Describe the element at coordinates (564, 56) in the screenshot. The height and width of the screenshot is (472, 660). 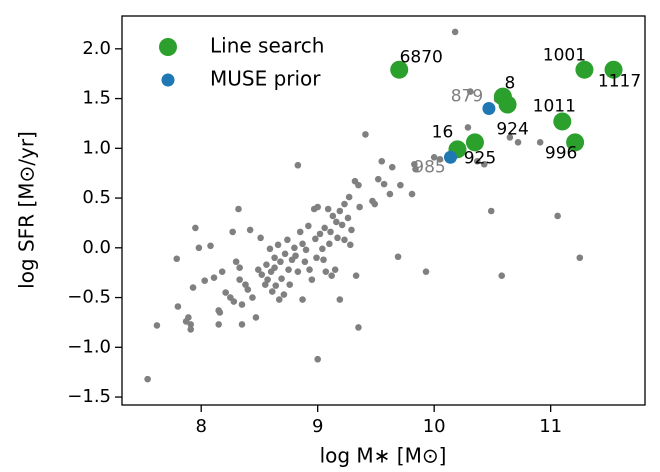
I see `point-label: 1001` at that location.